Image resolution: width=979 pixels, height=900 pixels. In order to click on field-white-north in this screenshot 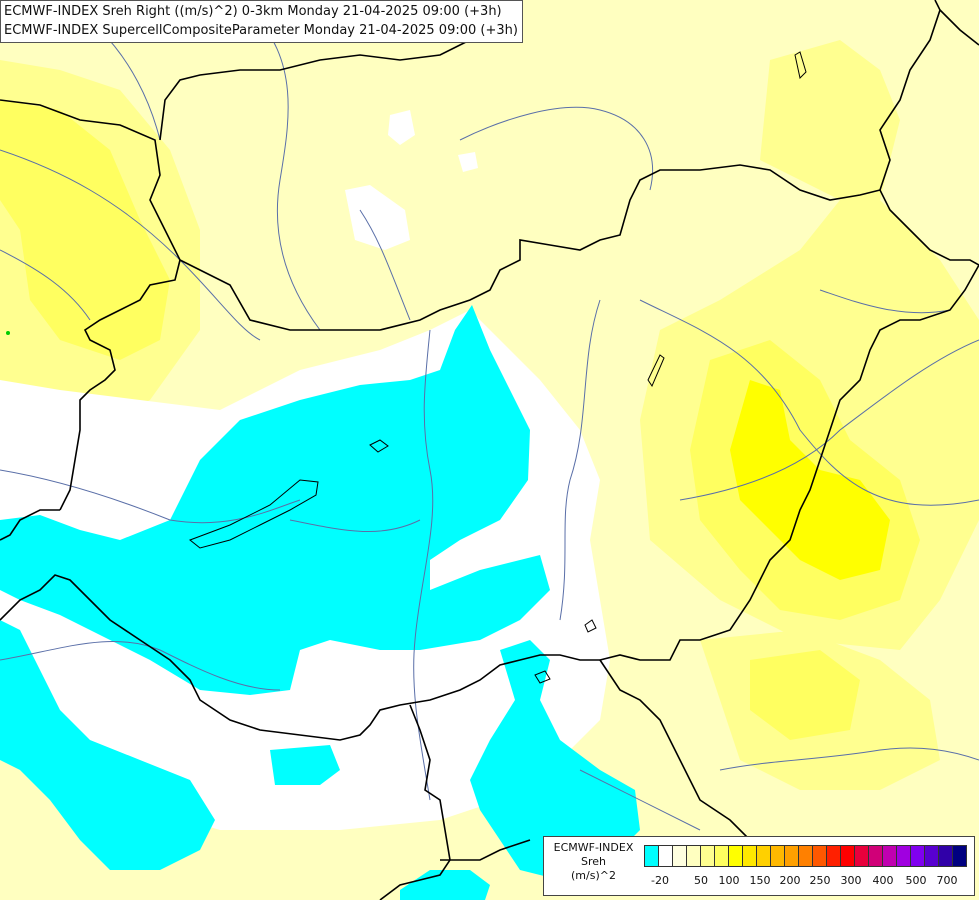, I will do `click(377, 217)`.